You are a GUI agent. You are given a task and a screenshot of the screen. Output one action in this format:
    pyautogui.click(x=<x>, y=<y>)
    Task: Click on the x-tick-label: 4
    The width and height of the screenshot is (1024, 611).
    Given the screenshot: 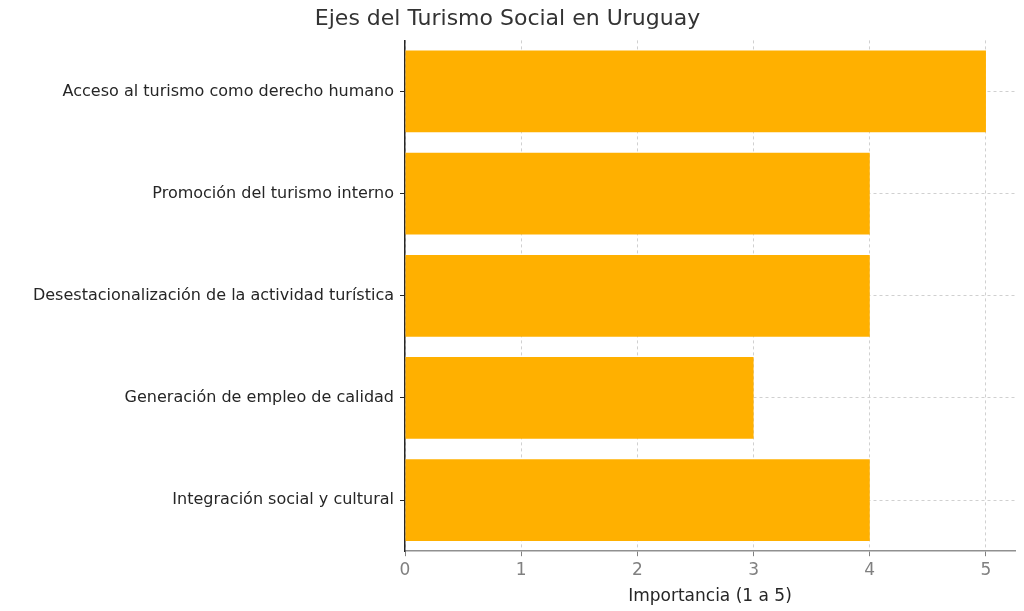 What is the action you would take?
    pyautogui.click(x=870, y=568)
    